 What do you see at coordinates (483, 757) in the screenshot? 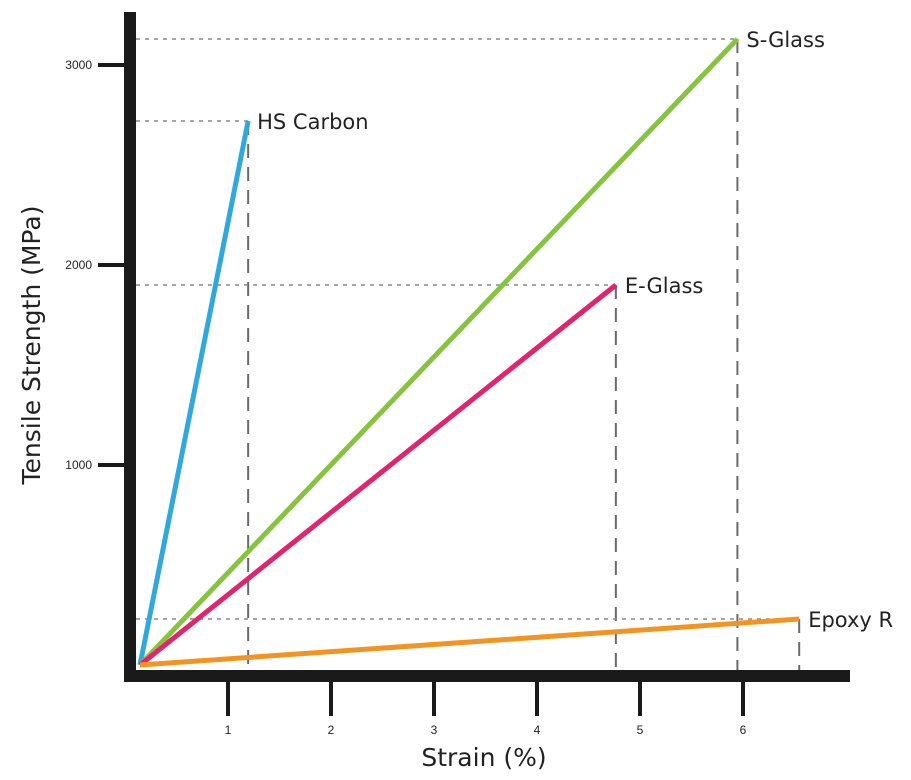
I see `x-axis-title: Strain (%)` at bounding box center [483, 757].